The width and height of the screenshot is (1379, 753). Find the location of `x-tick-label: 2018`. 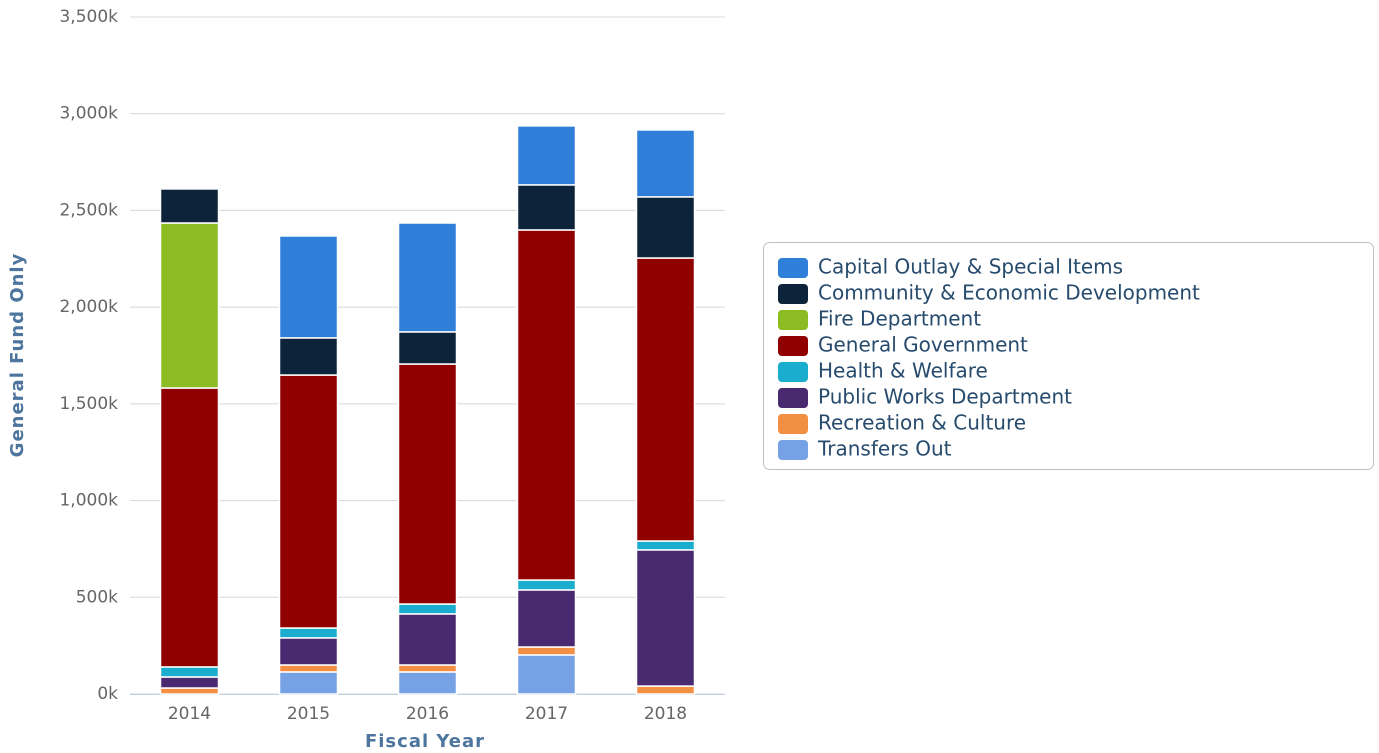

x-tick-label: 2018 is located at coordinates (665, 714).